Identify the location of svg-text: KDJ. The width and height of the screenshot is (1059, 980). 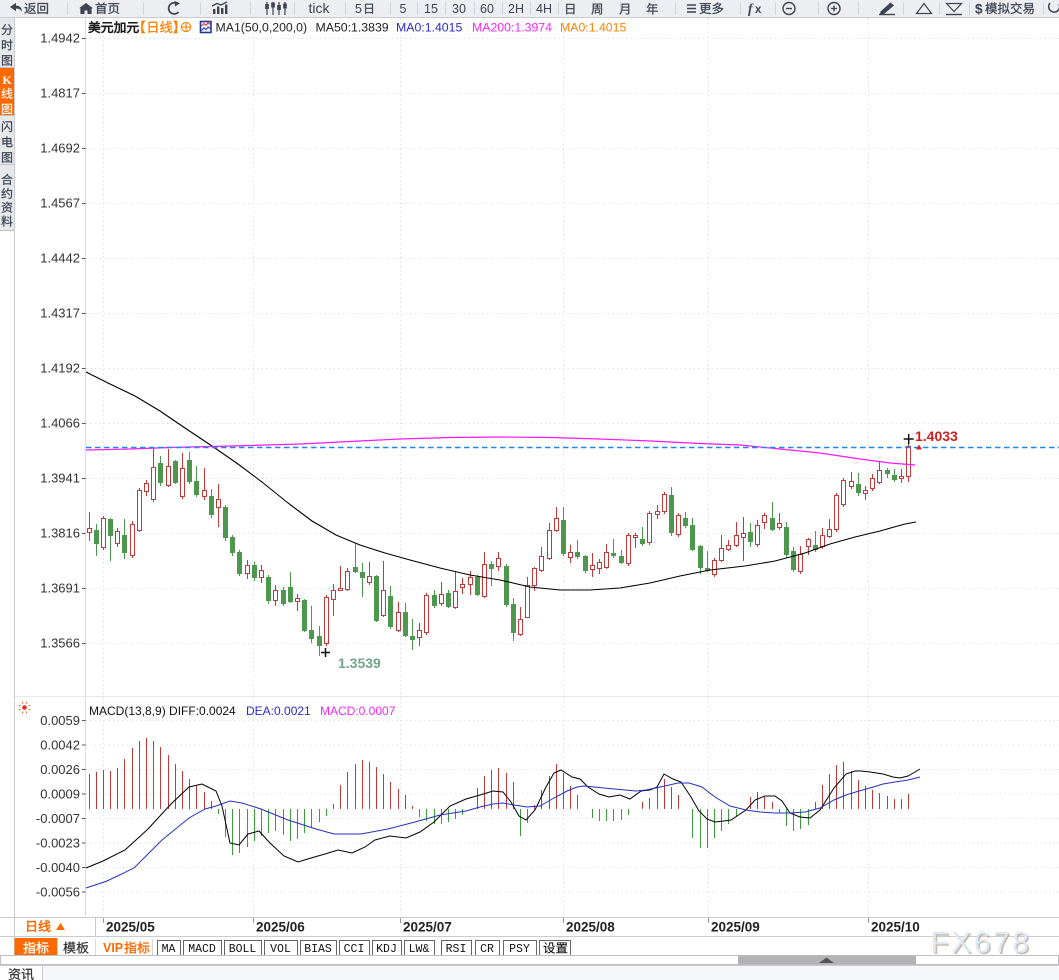
(386, 949).